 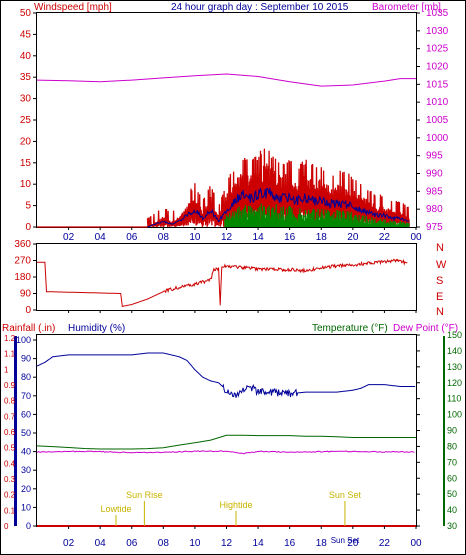 What do you see at coordinates (454, 367) in the screenshot?
I see `temperature-axis-tick-label: 130` at bounding box center [454, 367].